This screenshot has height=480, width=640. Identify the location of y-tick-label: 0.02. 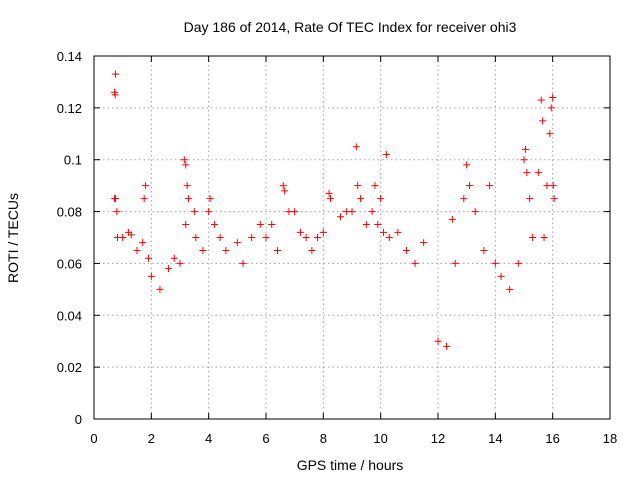
(69, 367).